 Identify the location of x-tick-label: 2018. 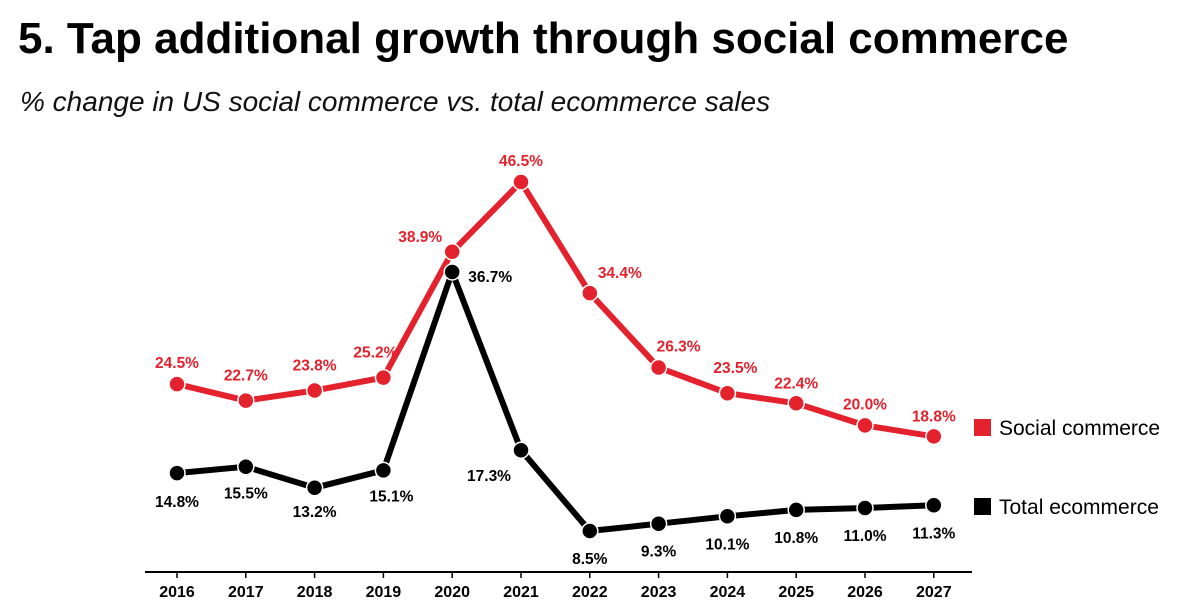
(315, 592).